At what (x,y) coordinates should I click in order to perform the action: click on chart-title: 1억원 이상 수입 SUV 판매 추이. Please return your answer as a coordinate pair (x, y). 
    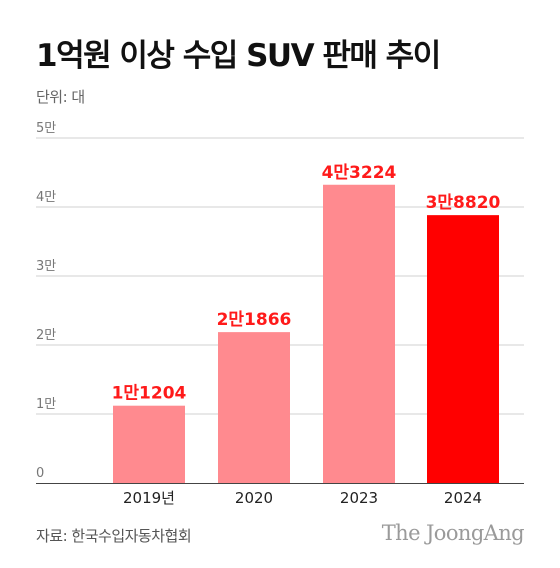
    Looking at the image, I should click on (238, 56).